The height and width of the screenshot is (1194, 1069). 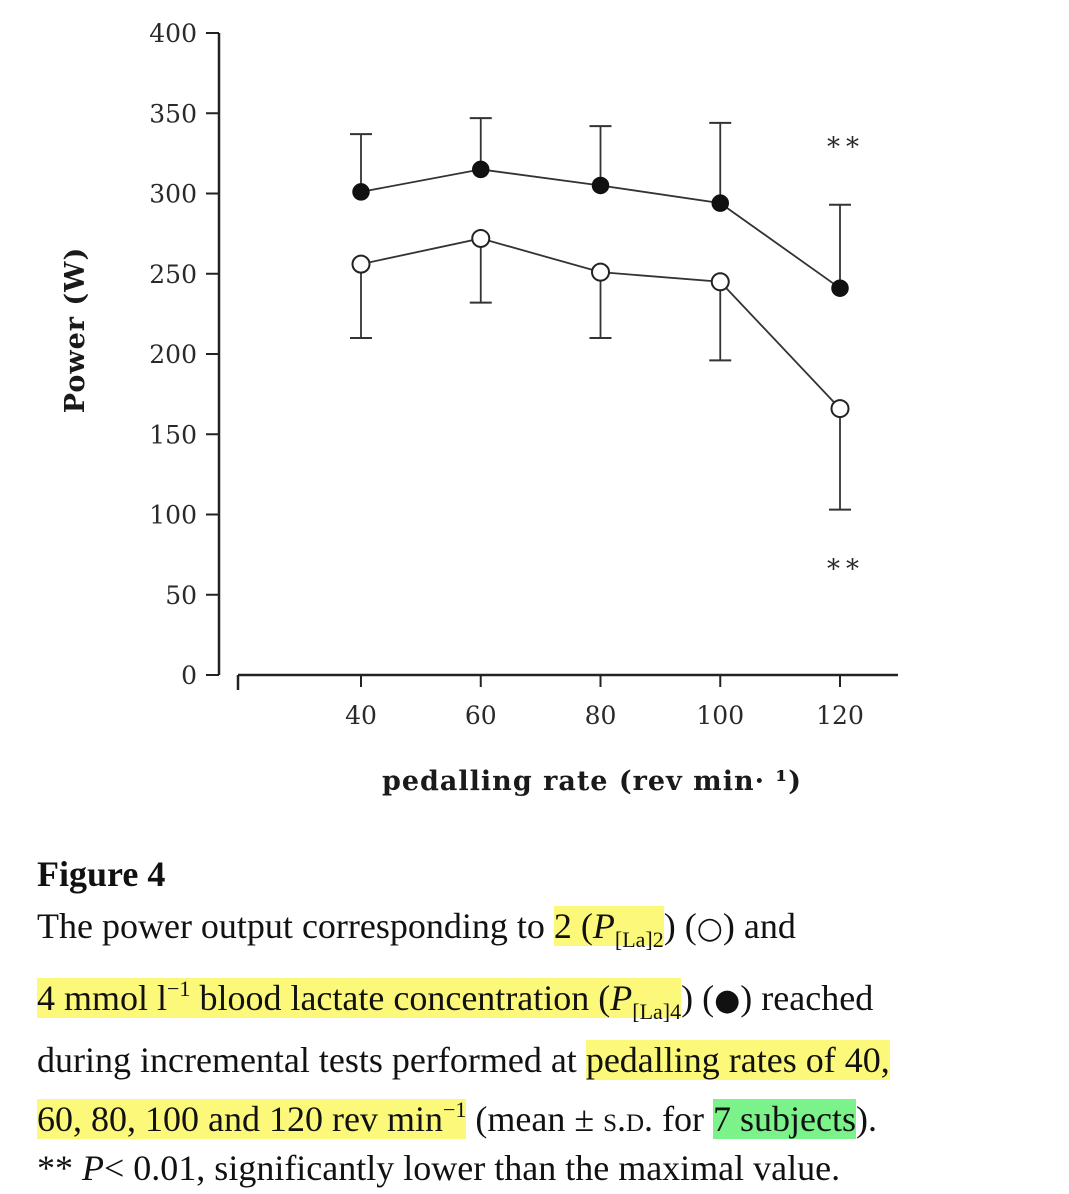 I want to click on caption-subscript: [La]2, so click(x=639, y=939).